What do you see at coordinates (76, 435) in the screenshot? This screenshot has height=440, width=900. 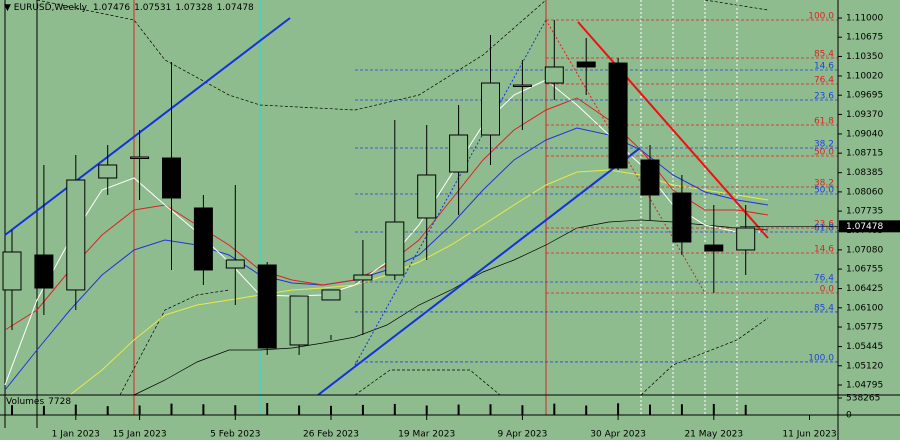 I see `x-tick-label: 1 Jan 2023` at bounding box center [76, 435].